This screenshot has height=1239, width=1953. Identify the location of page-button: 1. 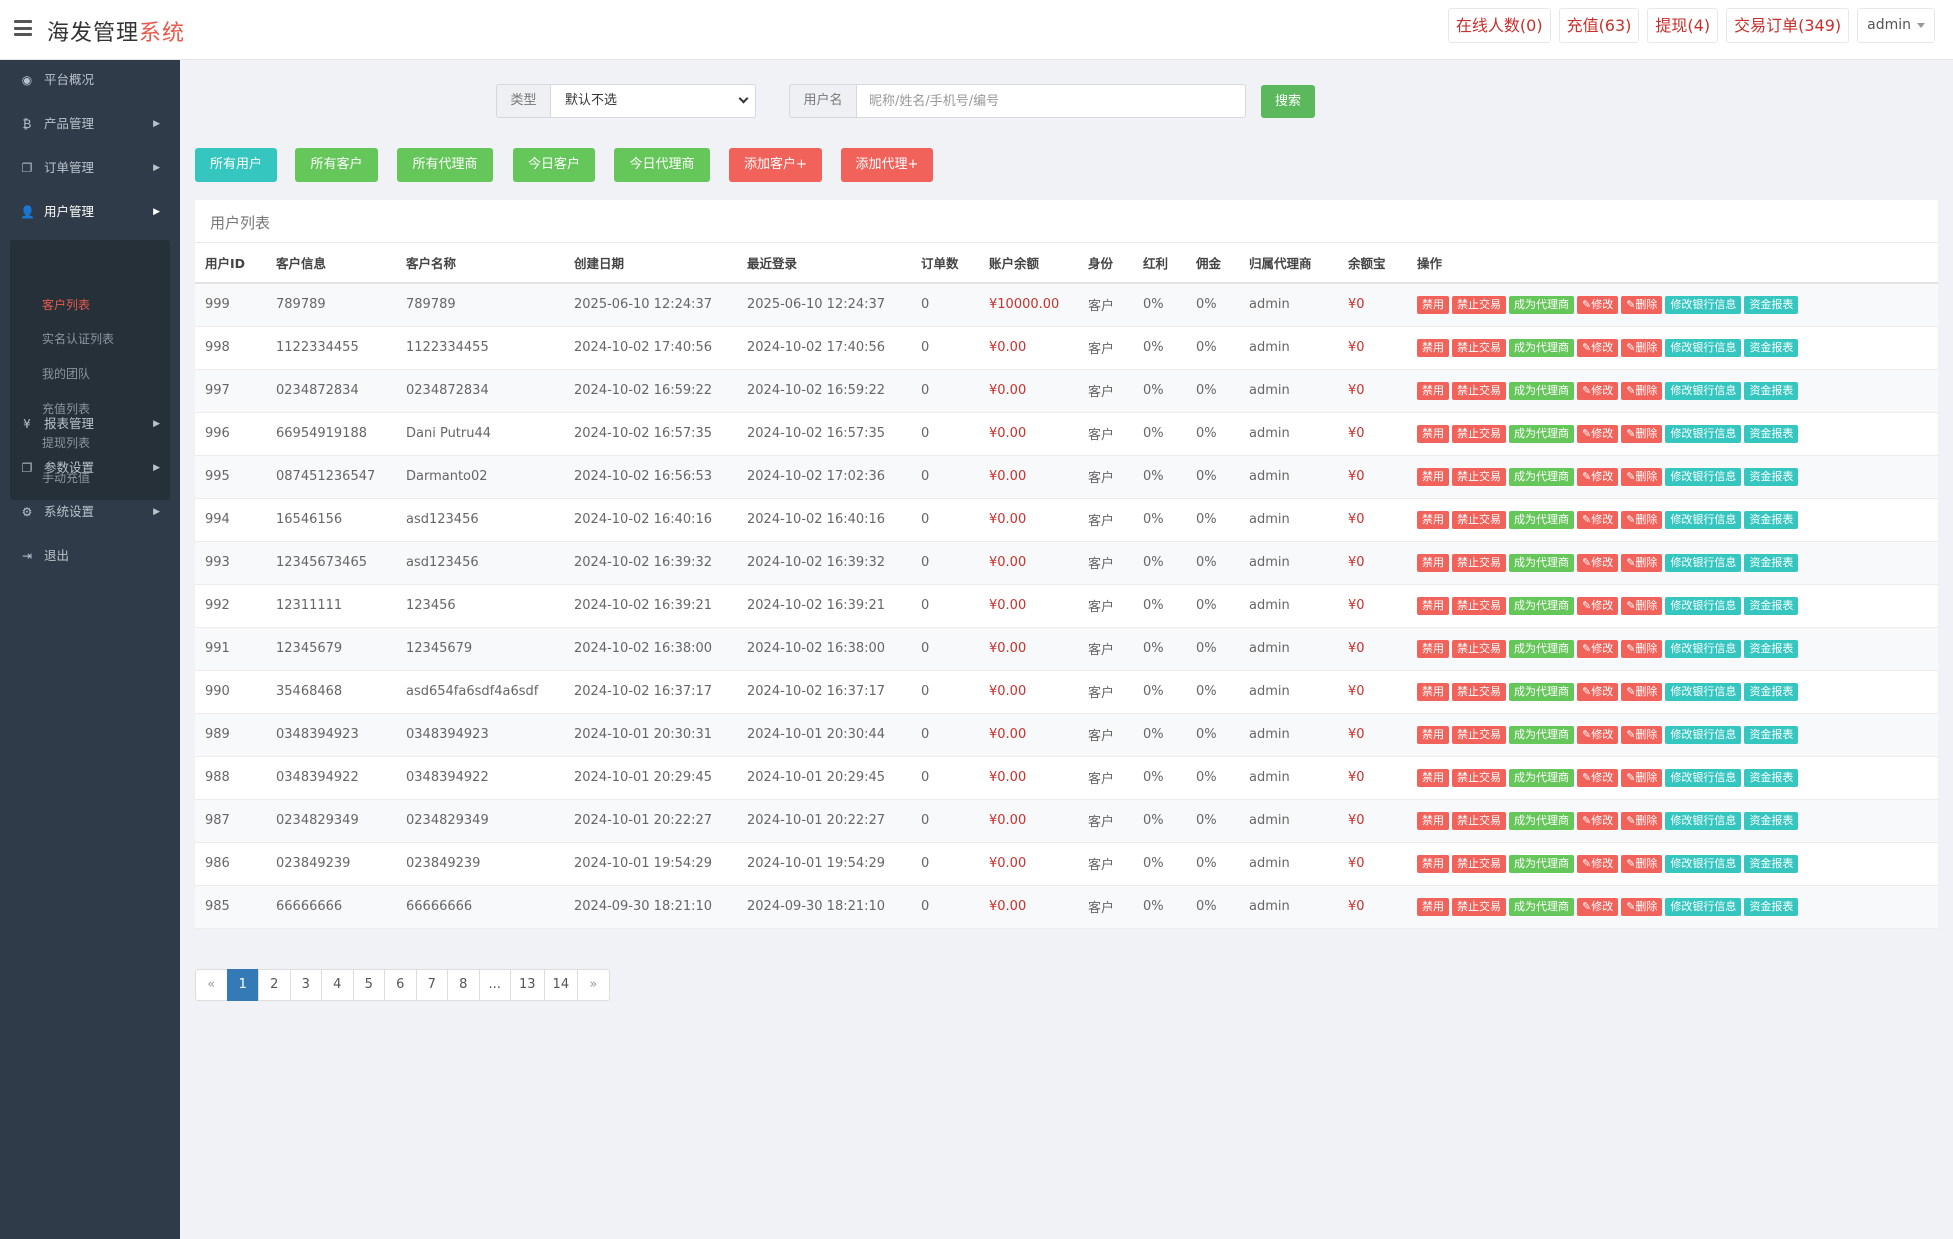
(242, 985).